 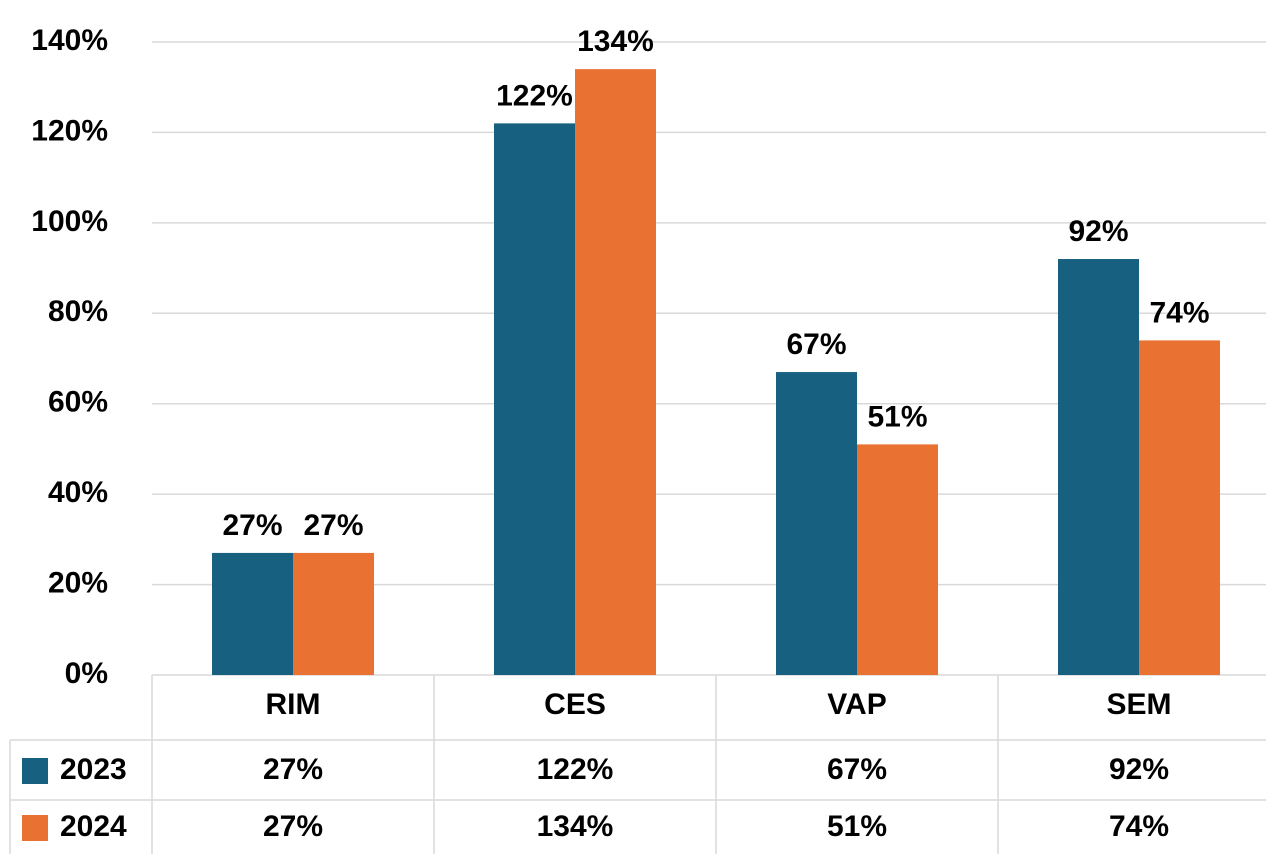 I want to click on value-label: 51%, so click(x=897, y=416).